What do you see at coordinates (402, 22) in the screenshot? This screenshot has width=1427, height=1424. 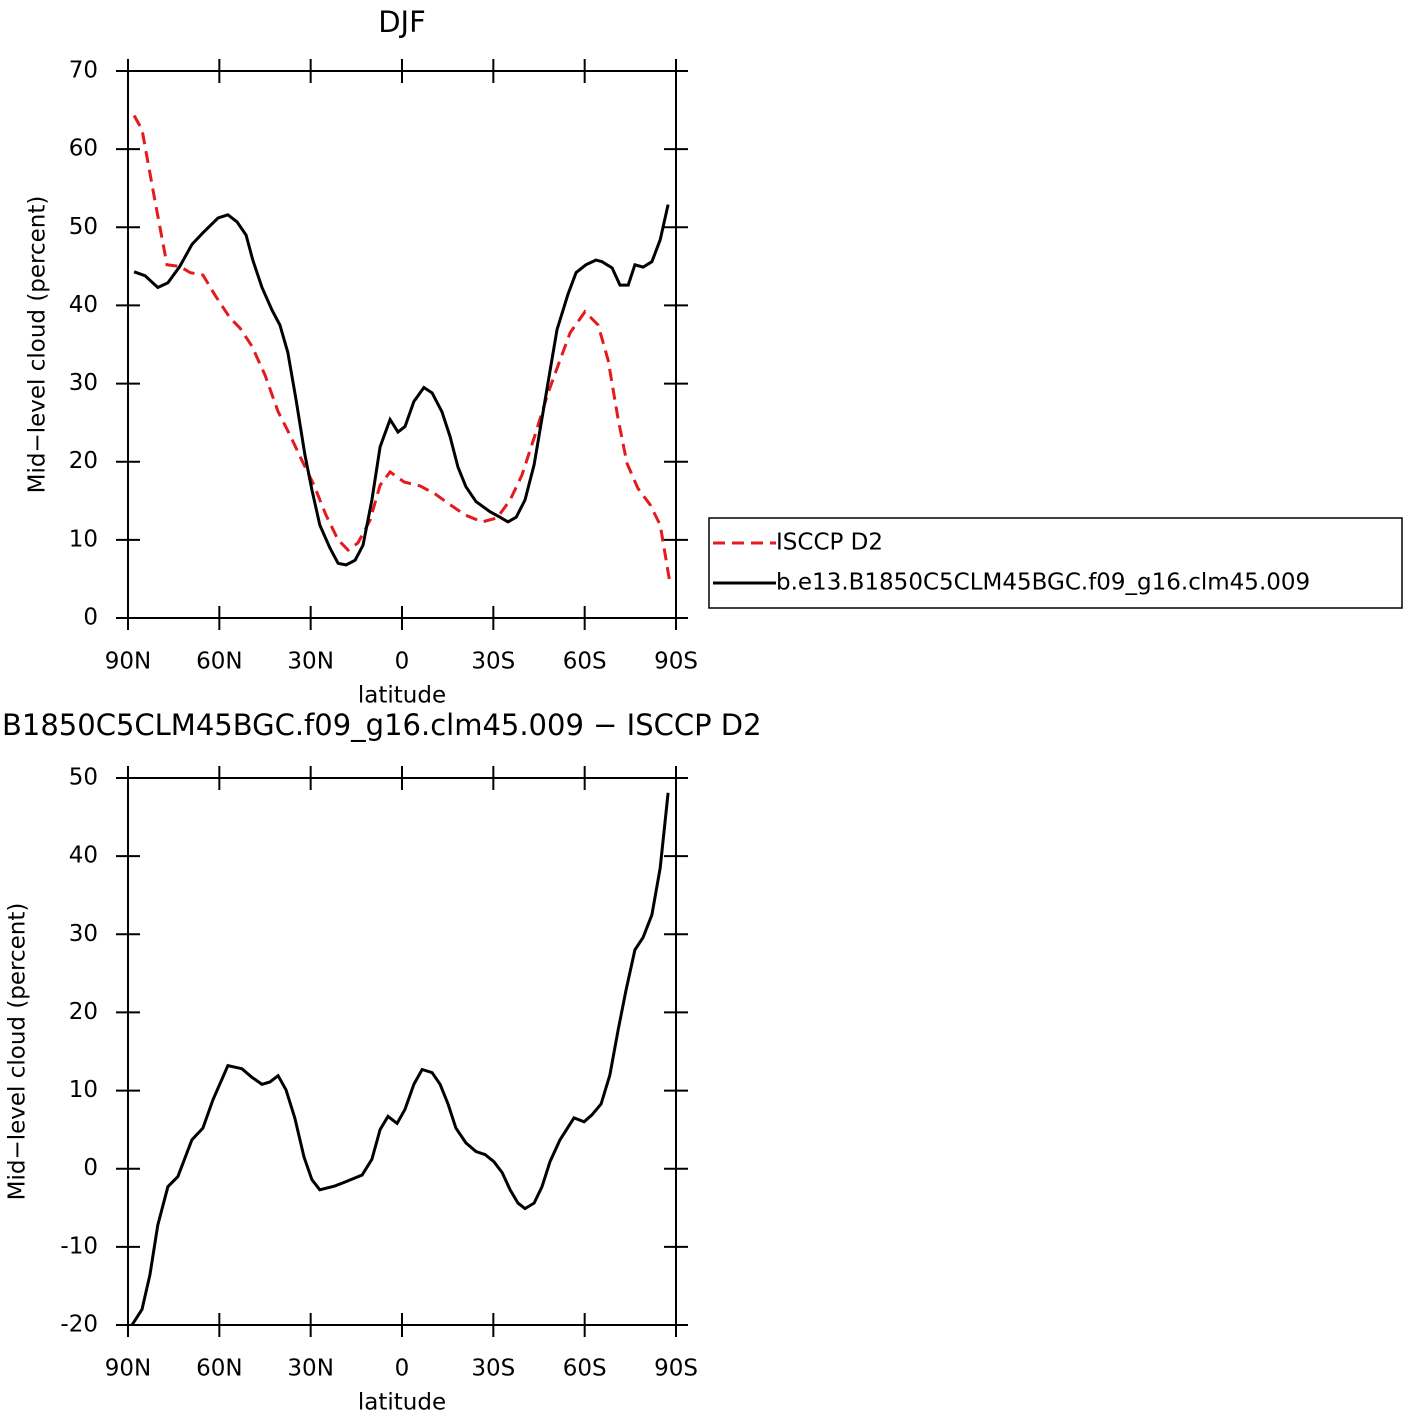 I see `chart-title: DJF` at bounding box center [402, 22].